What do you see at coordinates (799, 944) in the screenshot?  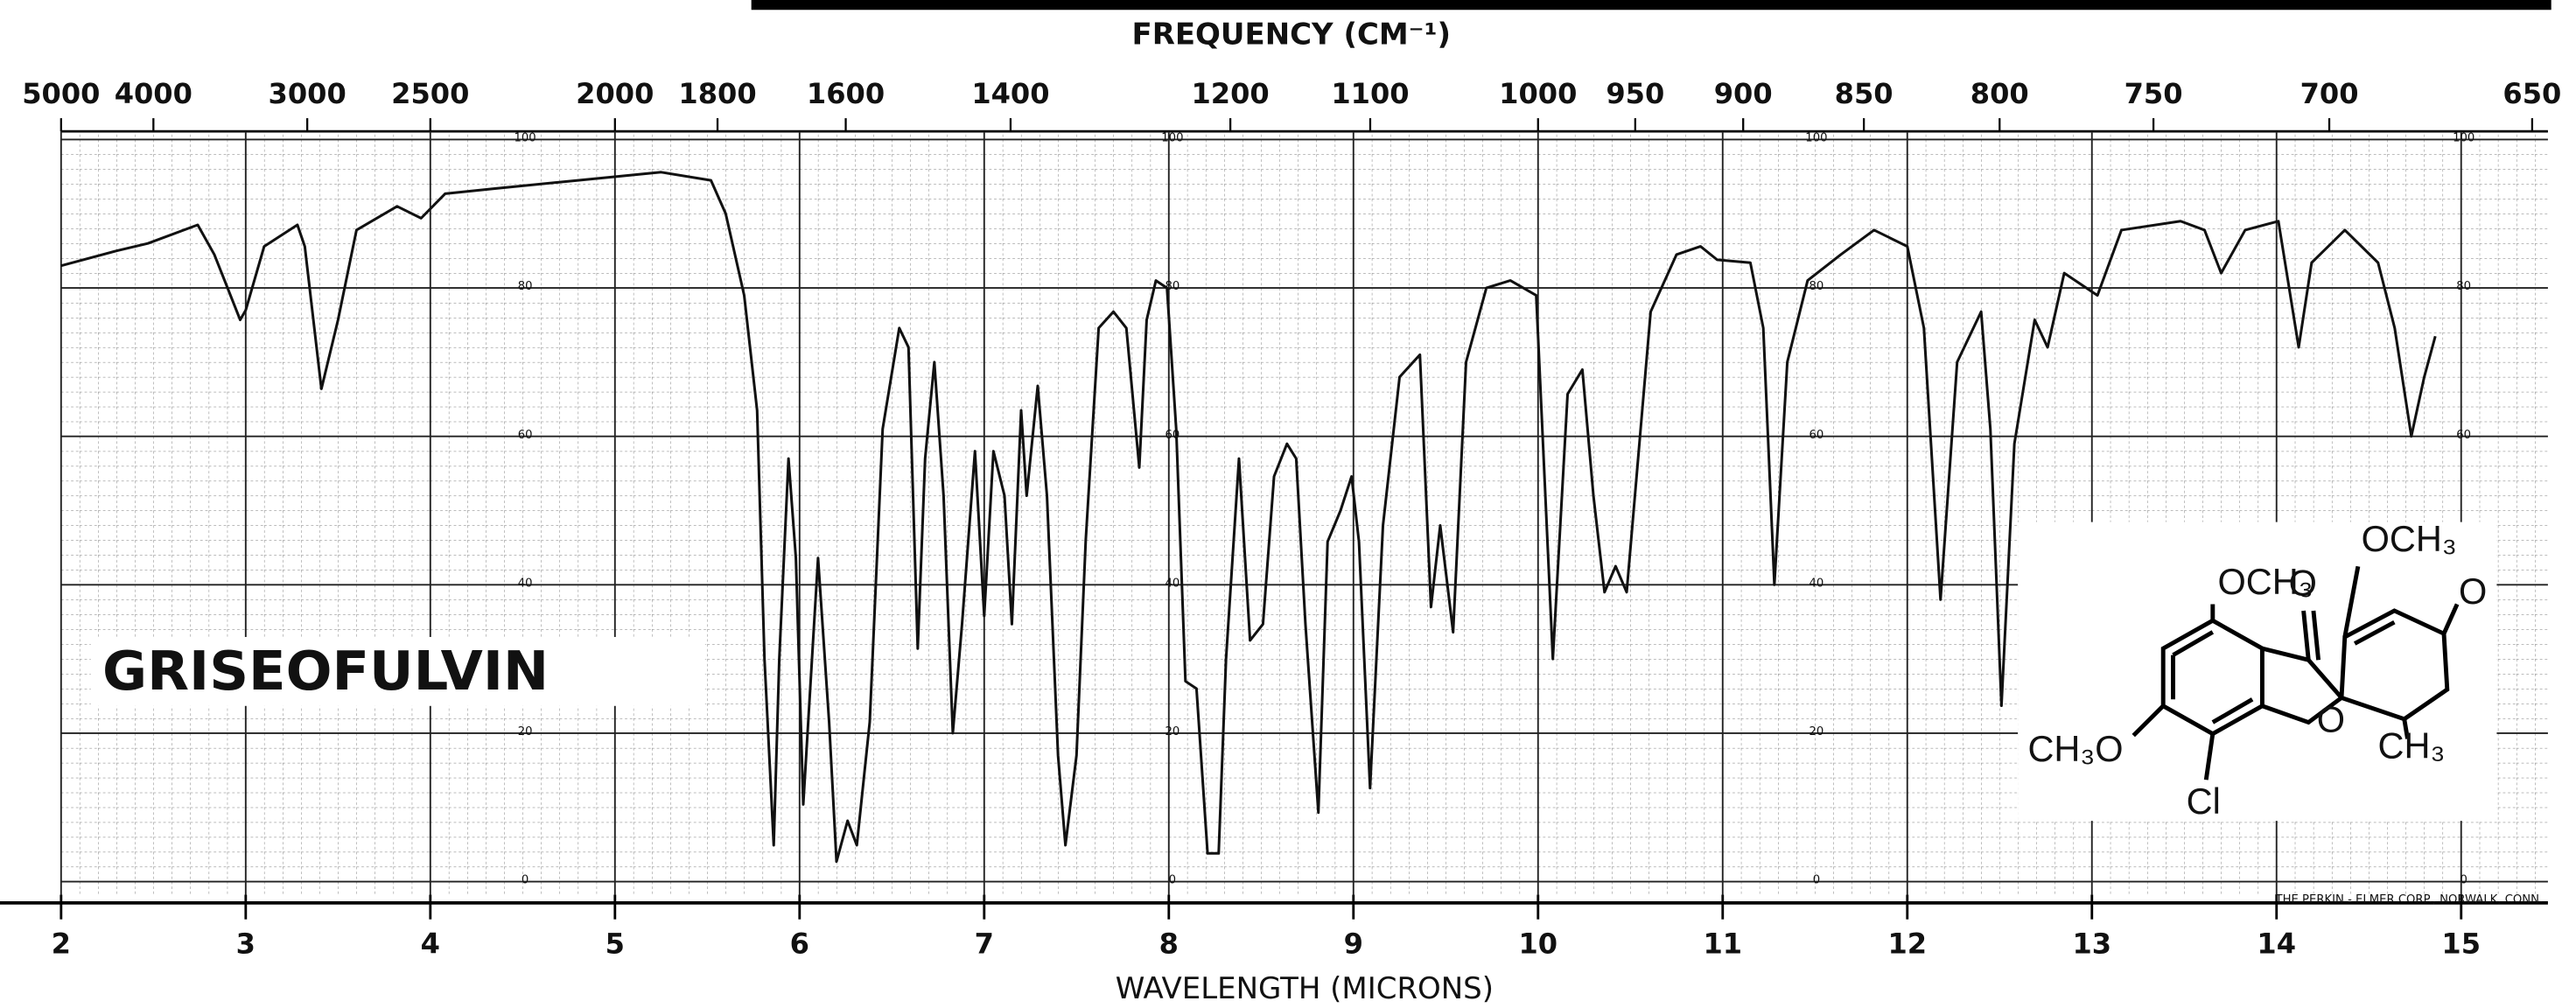 I see `x-tick-label: 6` at bounding box center [799, 944].